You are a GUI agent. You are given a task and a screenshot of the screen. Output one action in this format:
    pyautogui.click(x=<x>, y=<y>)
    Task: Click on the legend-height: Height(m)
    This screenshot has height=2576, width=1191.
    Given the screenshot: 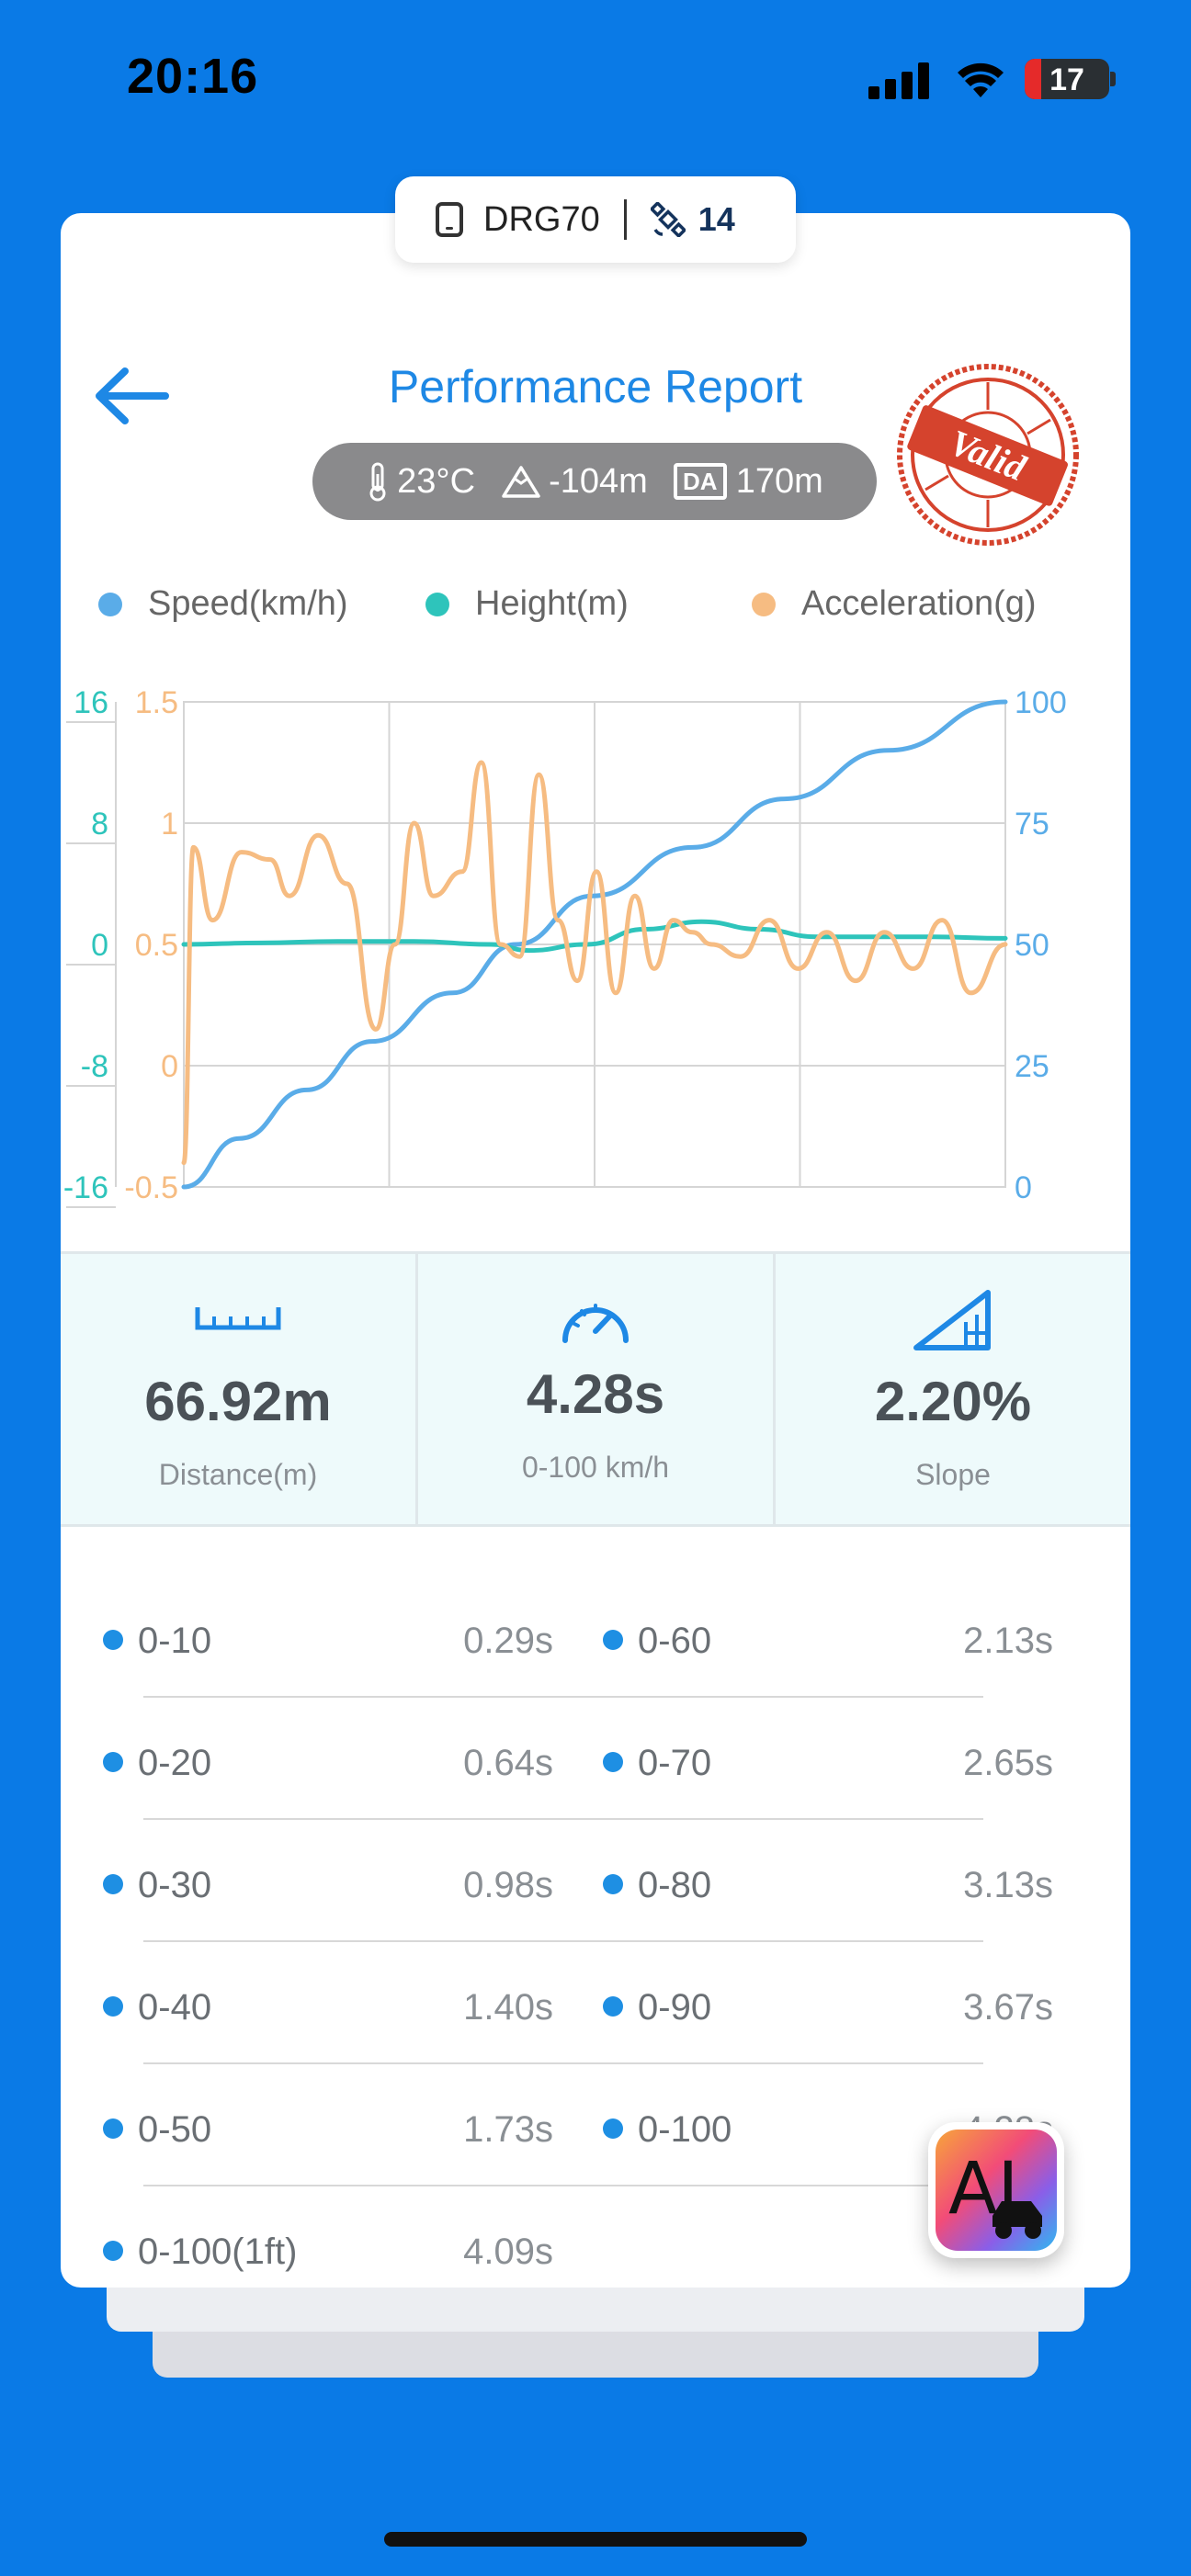 What is the action you would take?
    pyautogui.click(x=527, y=604)
    